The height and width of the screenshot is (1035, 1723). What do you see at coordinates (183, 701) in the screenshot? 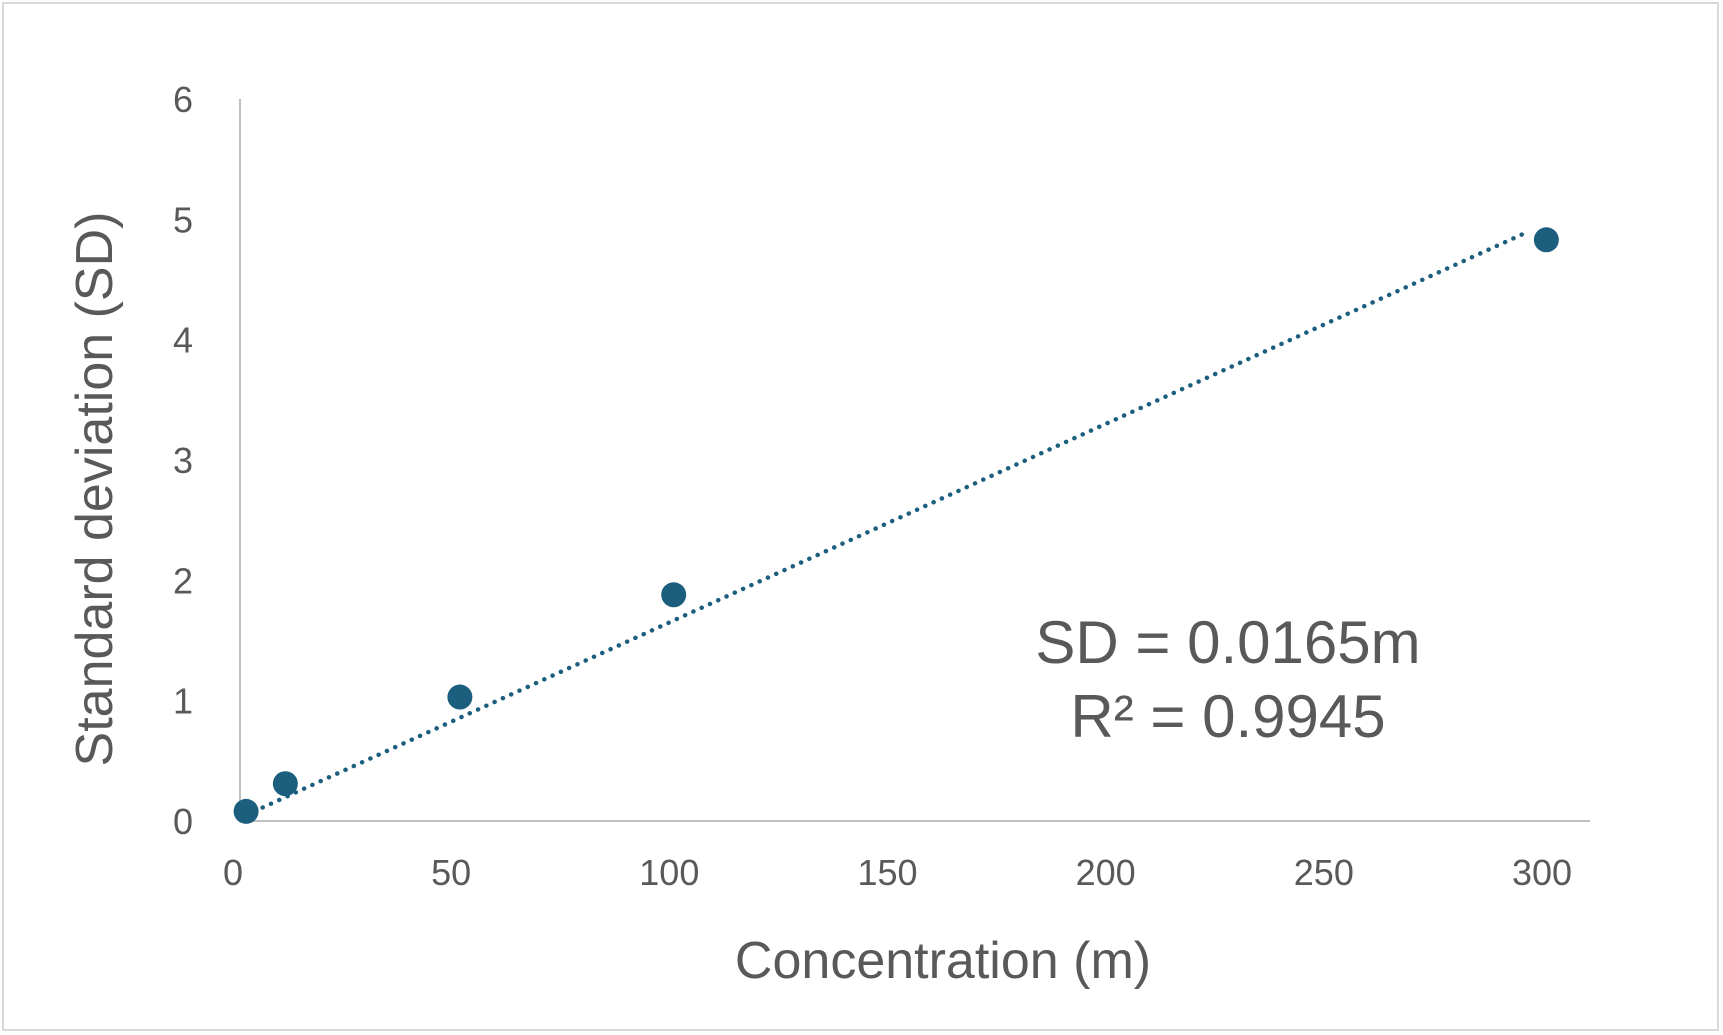
I see `y-tick-label: 1` at bounding box center [183, 701].